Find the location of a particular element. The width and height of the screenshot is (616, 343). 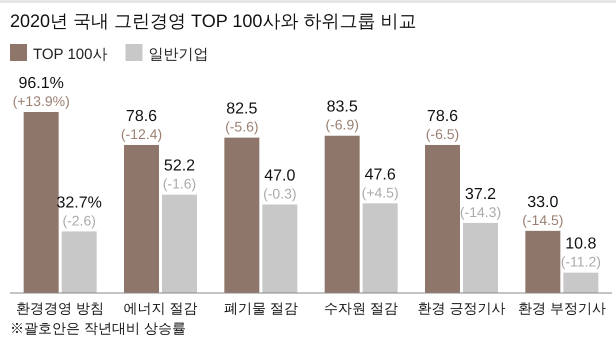

text: ※괄호안은 작년대비 상승률 is located at coordinates (98, 328).